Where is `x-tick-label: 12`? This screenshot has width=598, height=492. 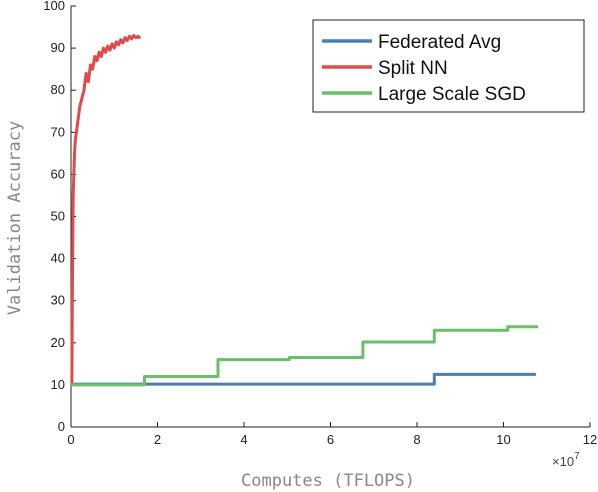
x-tick-label: 12 is located at coordinates (590, 439).